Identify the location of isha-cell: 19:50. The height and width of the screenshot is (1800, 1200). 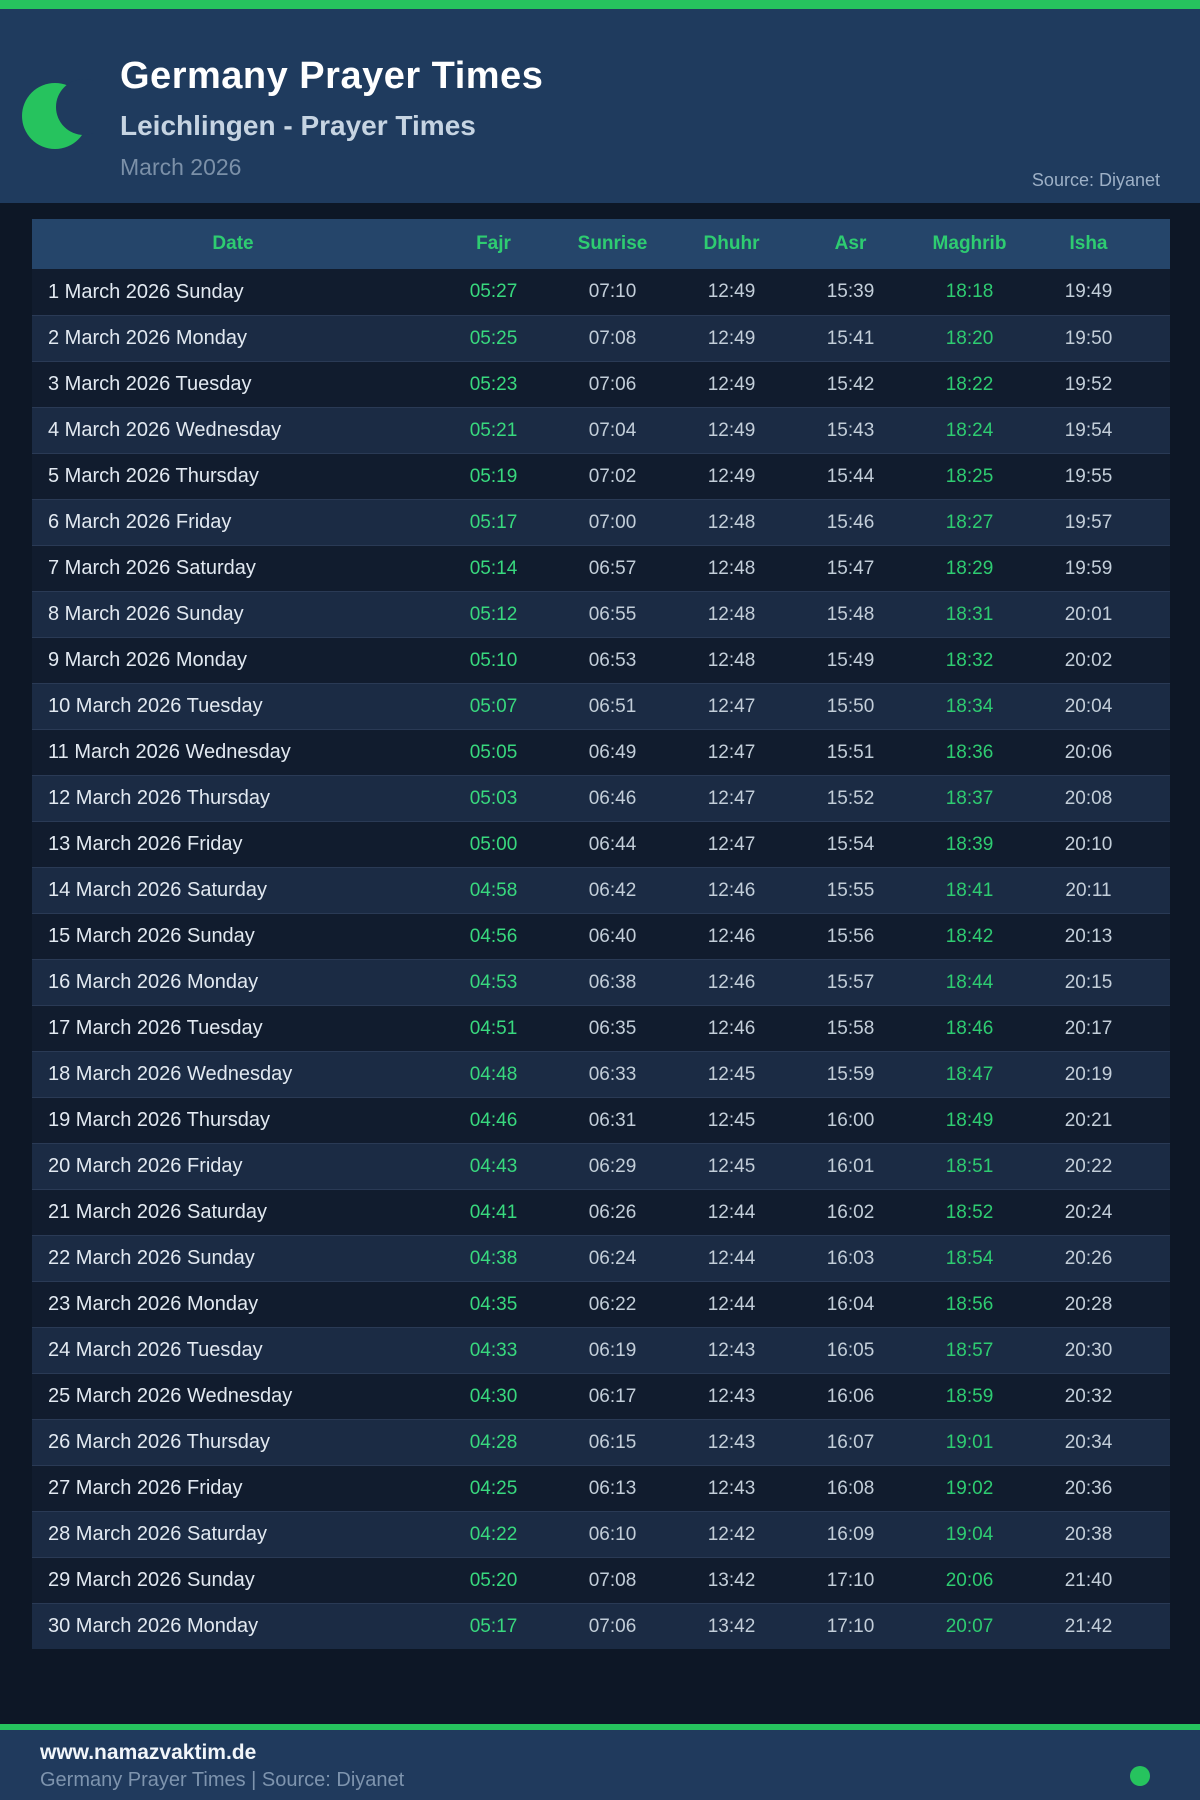
(1088, 338).